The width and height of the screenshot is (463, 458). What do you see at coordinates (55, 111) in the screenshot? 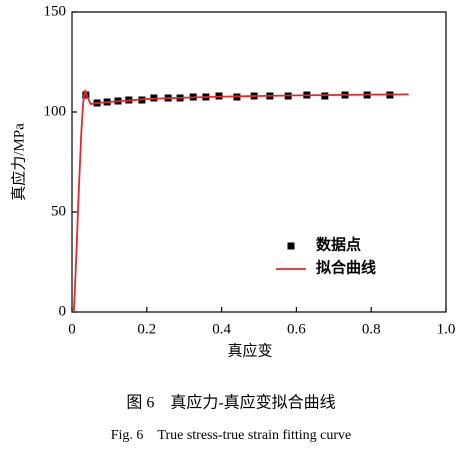
I see `y-tick-label: 100` at bounding box center [55, 111].